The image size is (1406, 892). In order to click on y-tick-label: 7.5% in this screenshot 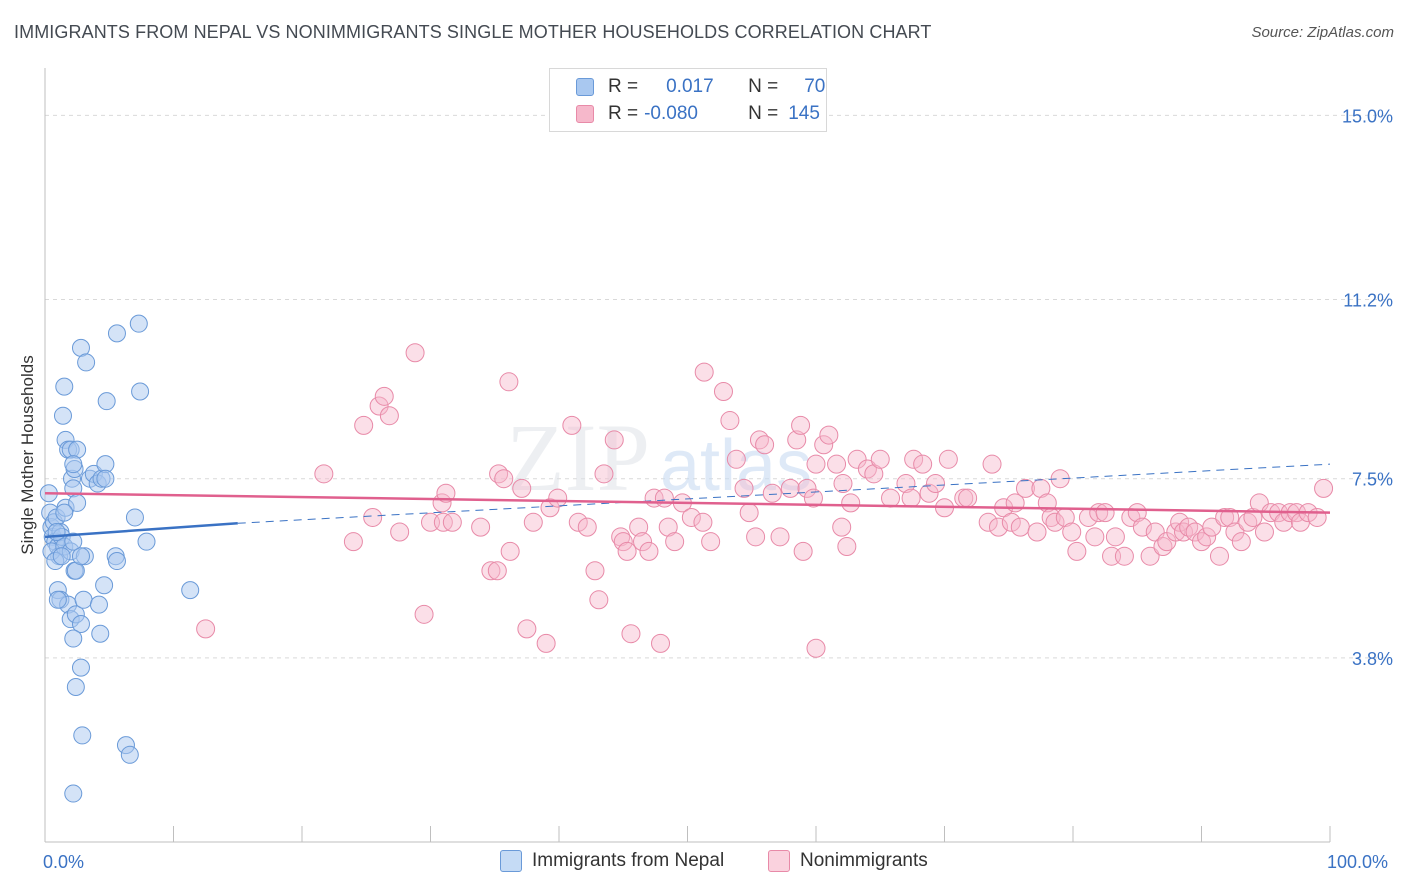, I will do `click(1372, 480)`.